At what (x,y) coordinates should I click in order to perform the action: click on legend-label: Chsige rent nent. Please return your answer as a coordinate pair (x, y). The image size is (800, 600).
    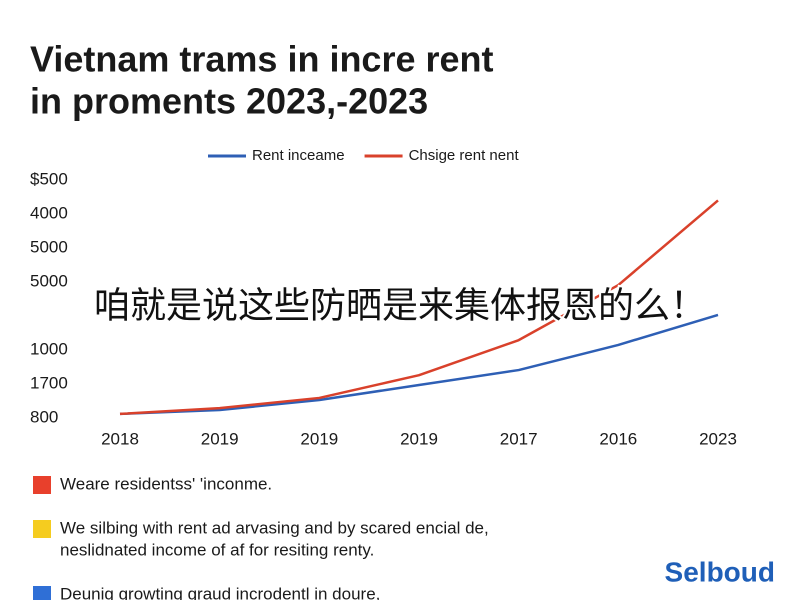
    Looking at the image, I should click on (464, 155).